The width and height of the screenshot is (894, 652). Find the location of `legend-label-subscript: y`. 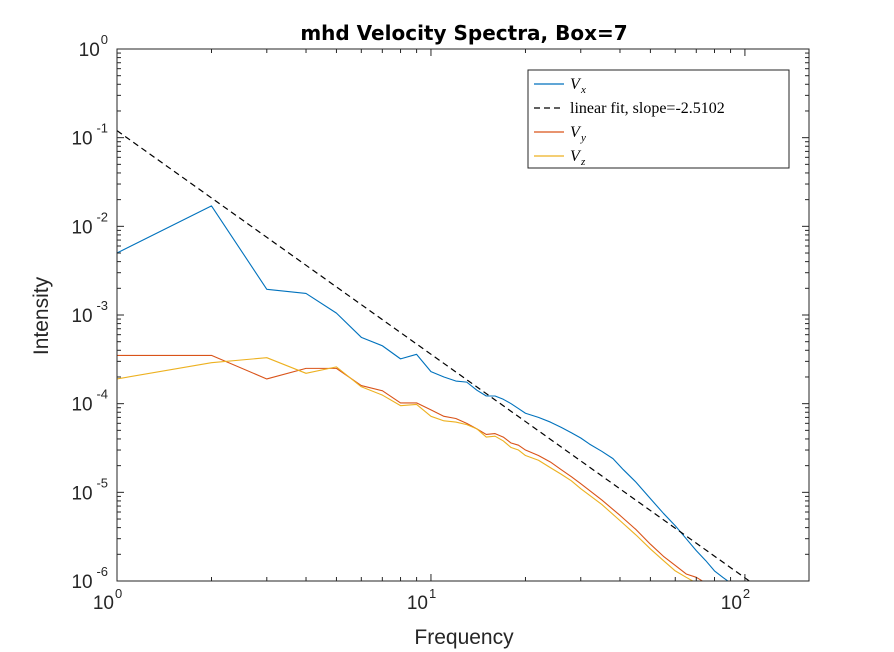

legend-label-subscript: y is located at coordinates (583, 138).